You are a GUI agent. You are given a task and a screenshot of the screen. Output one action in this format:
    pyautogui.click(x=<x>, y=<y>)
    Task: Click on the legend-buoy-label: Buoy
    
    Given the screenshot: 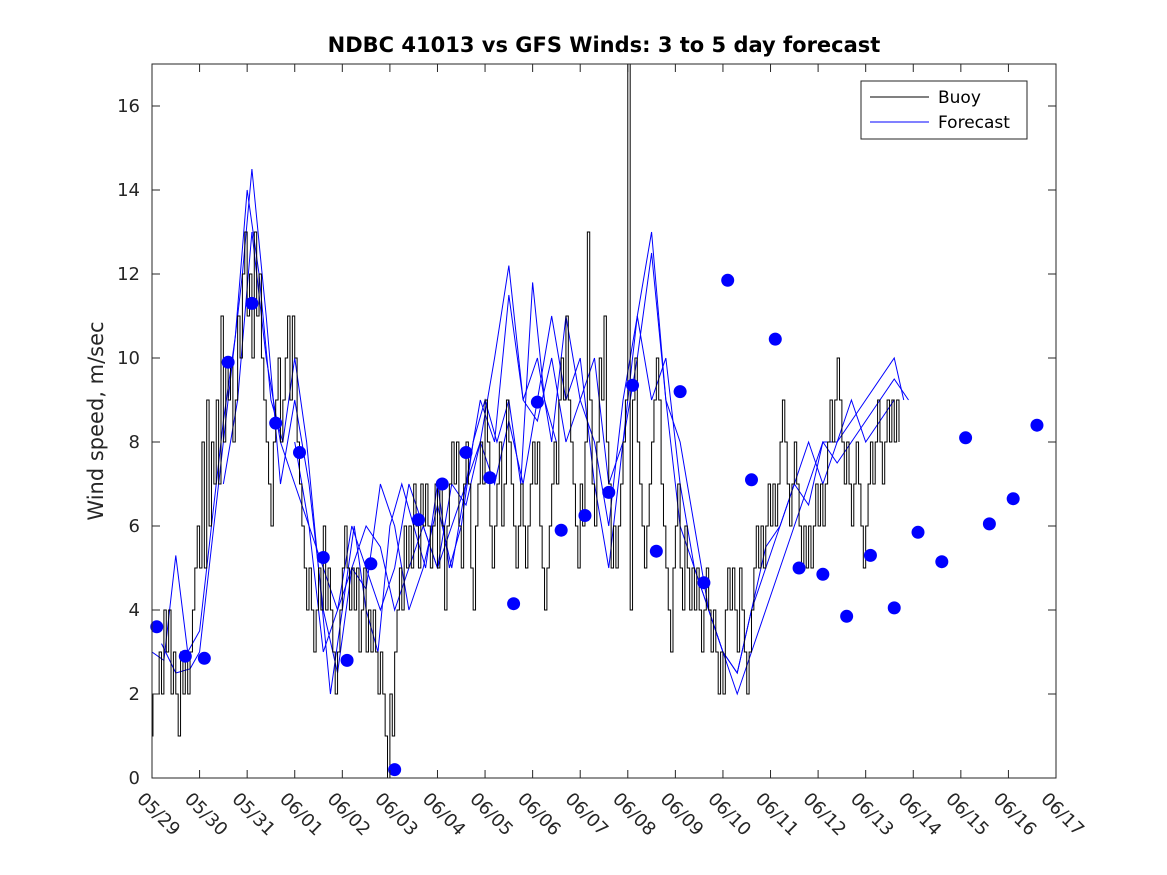 What is the action you would take?
    pyautogui.click(x=959, y=98)
    